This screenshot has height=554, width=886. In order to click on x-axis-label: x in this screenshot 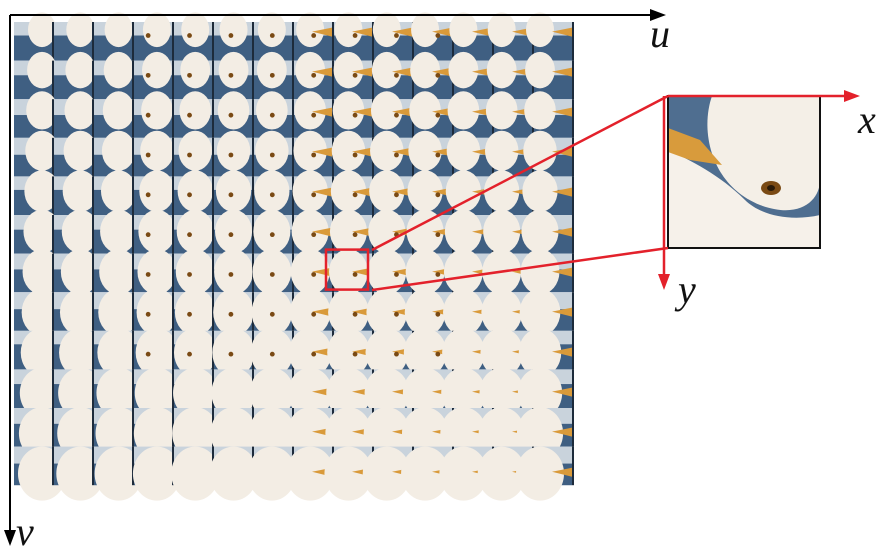, I will do `click(867, 120)`.